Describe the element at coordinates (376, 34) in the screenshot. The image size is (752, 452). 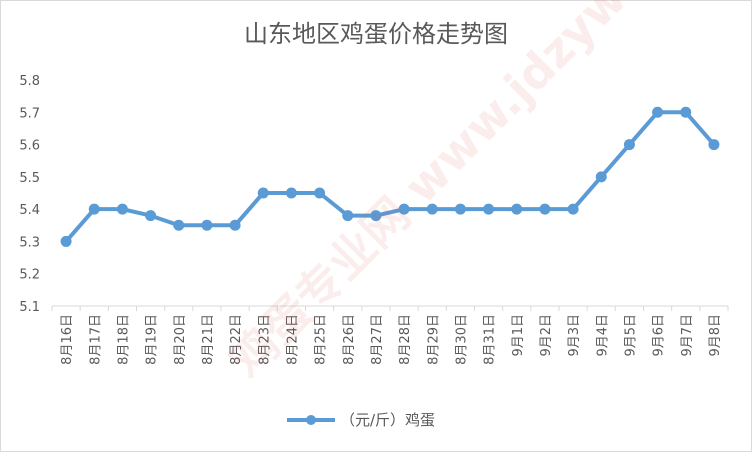
I see `chart-title: 山东地区鸡蛋价格走势图` at that location.